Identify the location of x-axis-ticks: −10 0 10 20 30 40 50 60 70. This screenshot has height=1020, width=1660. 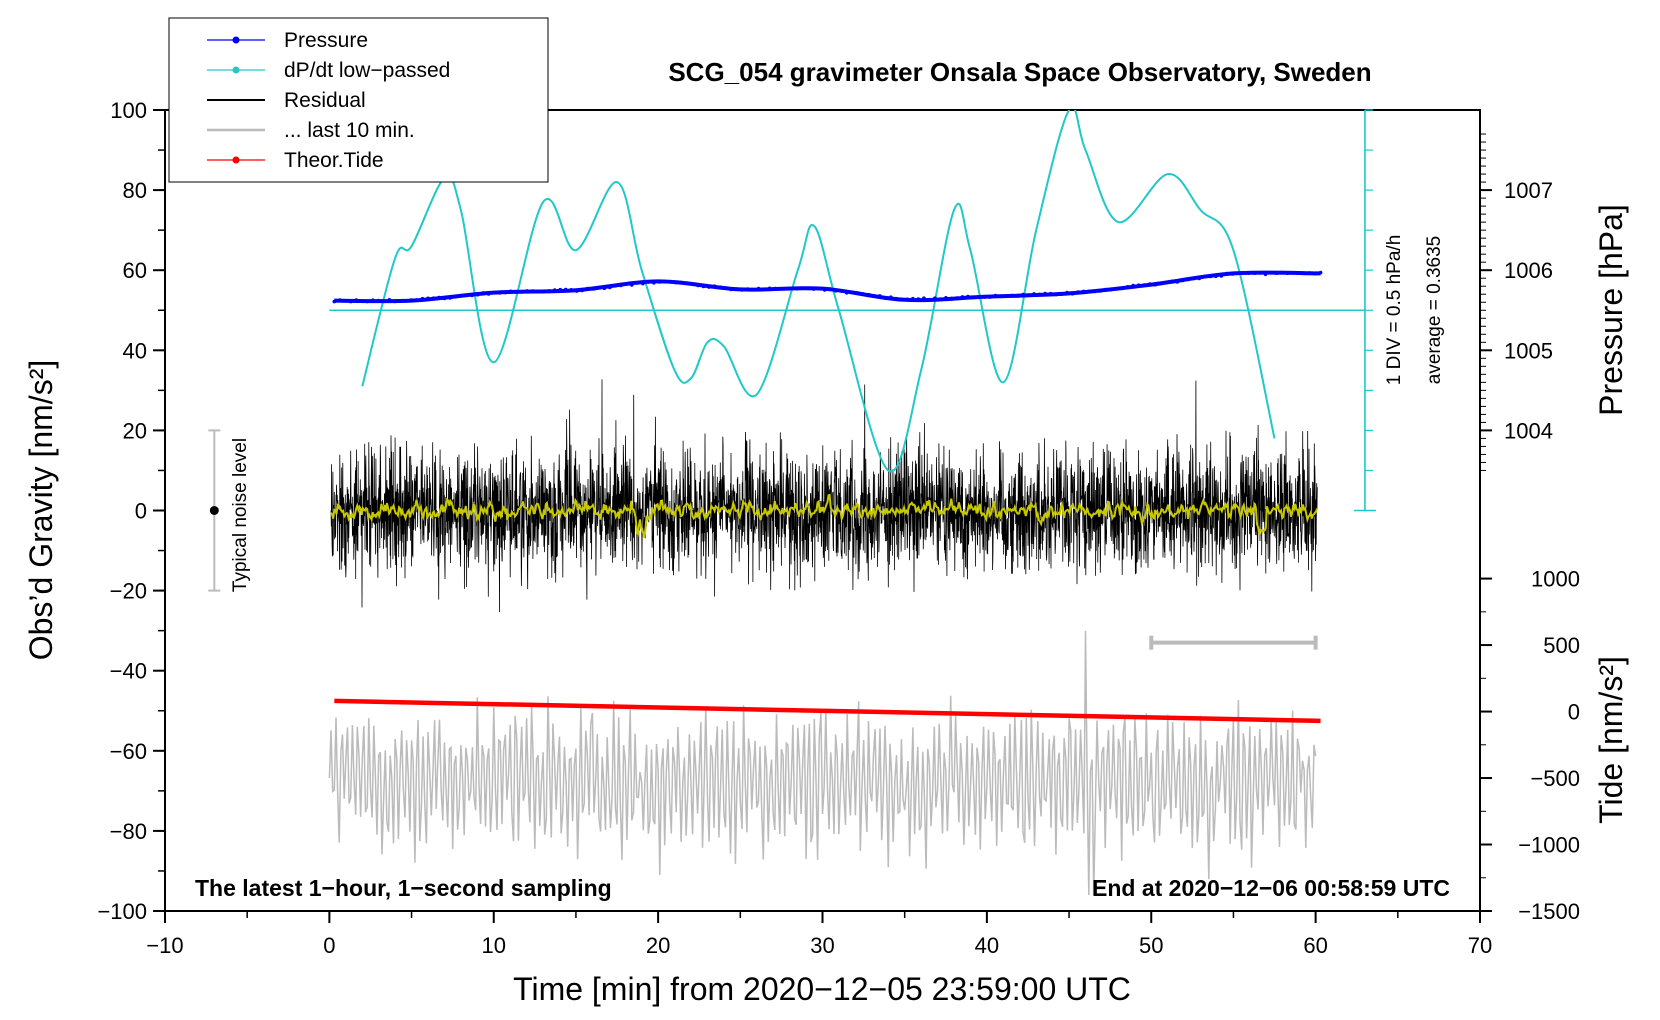
(819, 934).